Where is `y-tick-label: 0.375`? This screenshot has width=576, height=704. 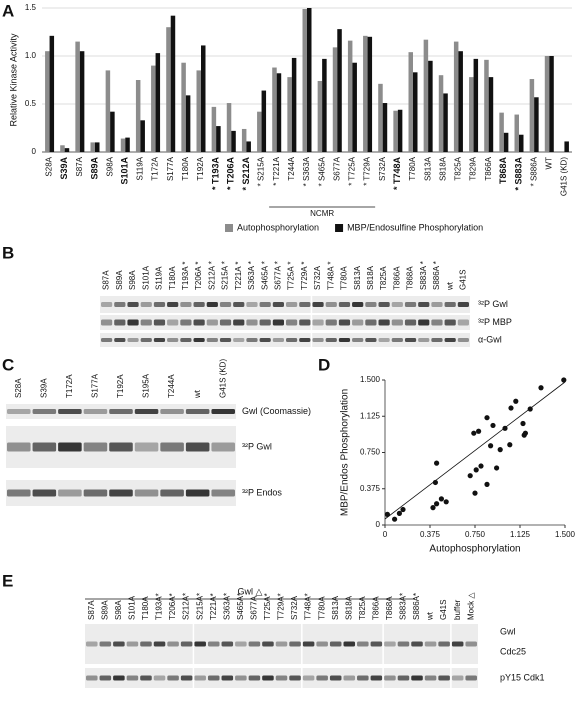
y-tick-label: 0.375 is located at coordinates (370, 488).